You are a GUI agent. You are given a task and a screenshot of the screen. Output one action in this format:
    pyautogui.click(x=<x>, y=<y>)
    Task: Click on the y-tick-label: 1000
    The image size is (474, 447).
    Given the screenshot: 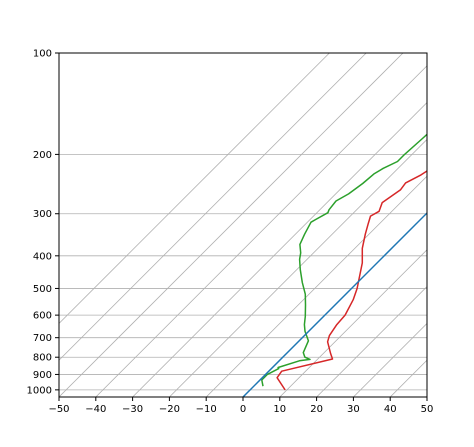 What is the action you would take?
    pyautogui.click(x=39, y=390)
    